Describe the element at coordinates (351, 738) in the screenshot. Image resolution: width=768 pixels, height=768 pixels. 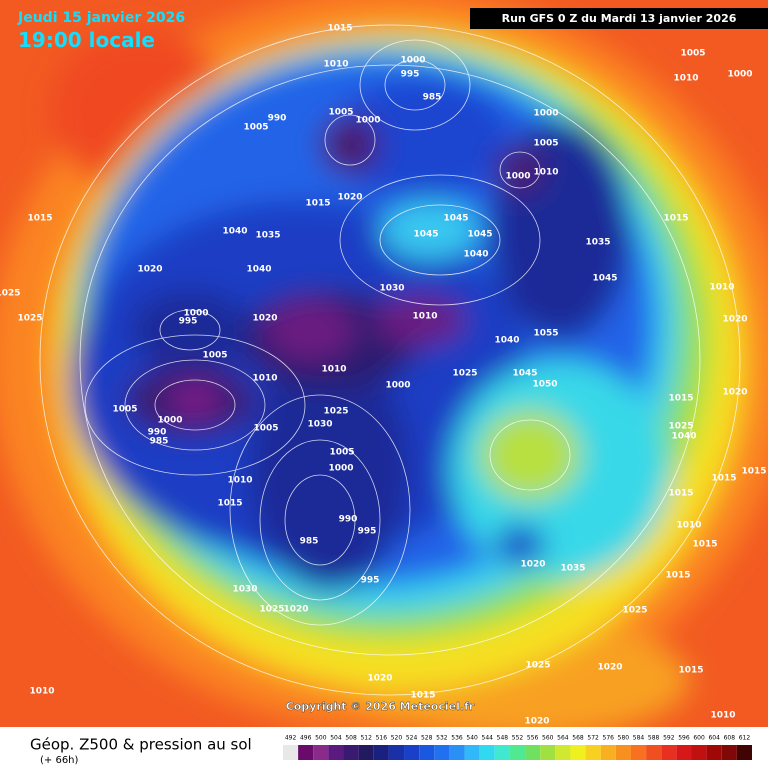
I see `legend-label: 508` at that location.